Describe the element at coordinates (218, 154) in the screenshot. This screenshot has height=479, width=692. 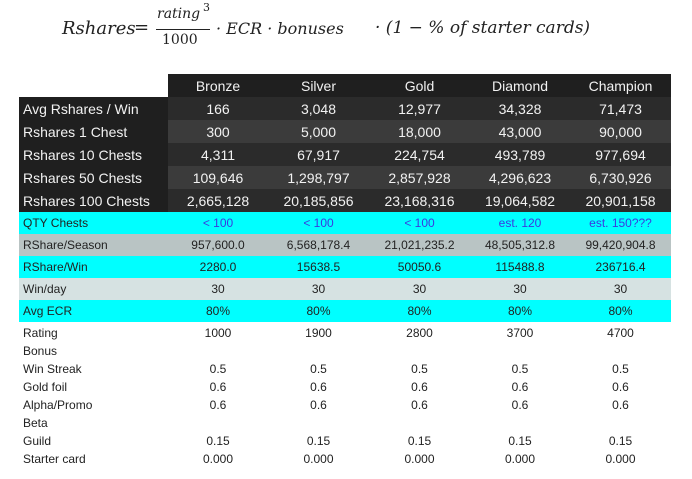
I see `table-cell: 4,311` at that location.